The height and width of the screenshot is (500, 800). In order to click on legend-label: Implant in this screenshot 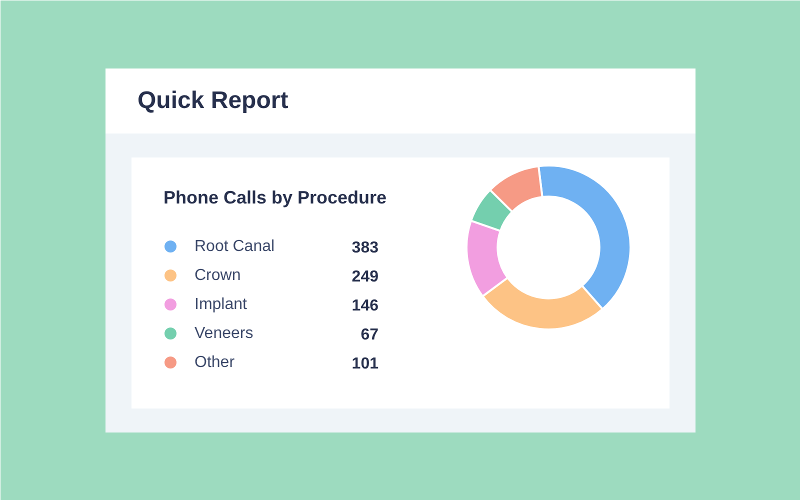, I will do `click(221, 304)`.